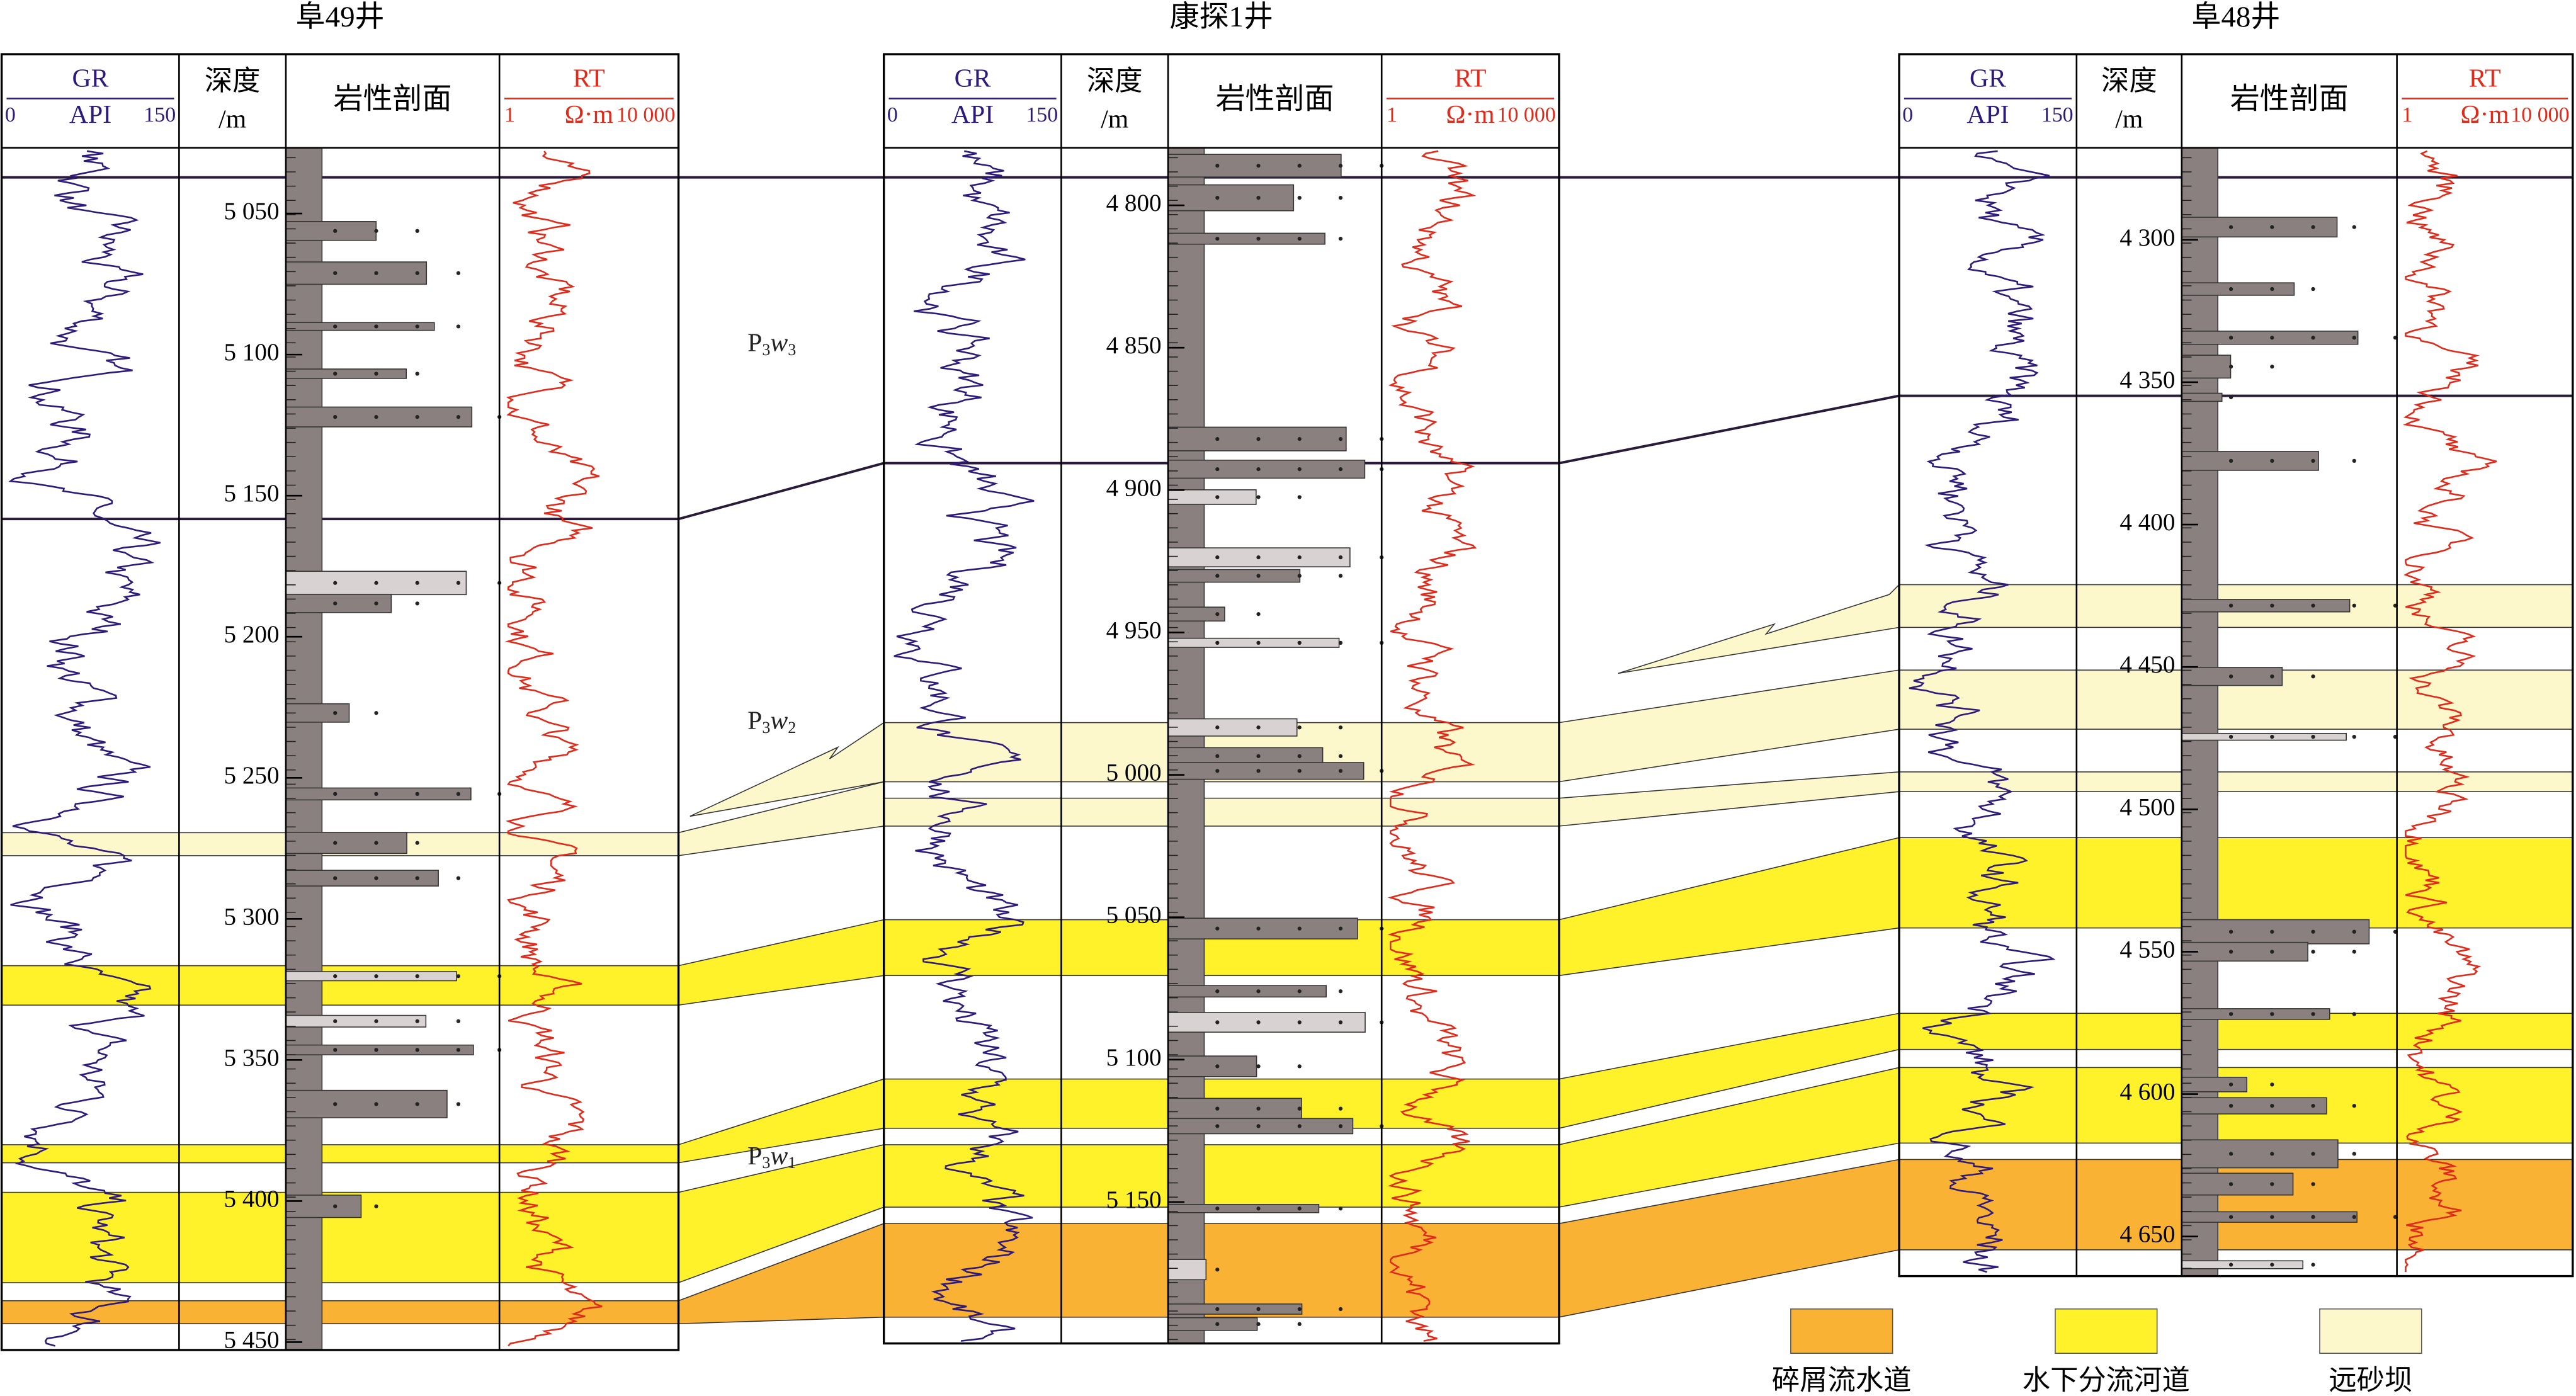 The image size is (2576, 1396). Describe the element at coordinates (792, 728) in the screenshot. I see `formation-part: 2` at that location.